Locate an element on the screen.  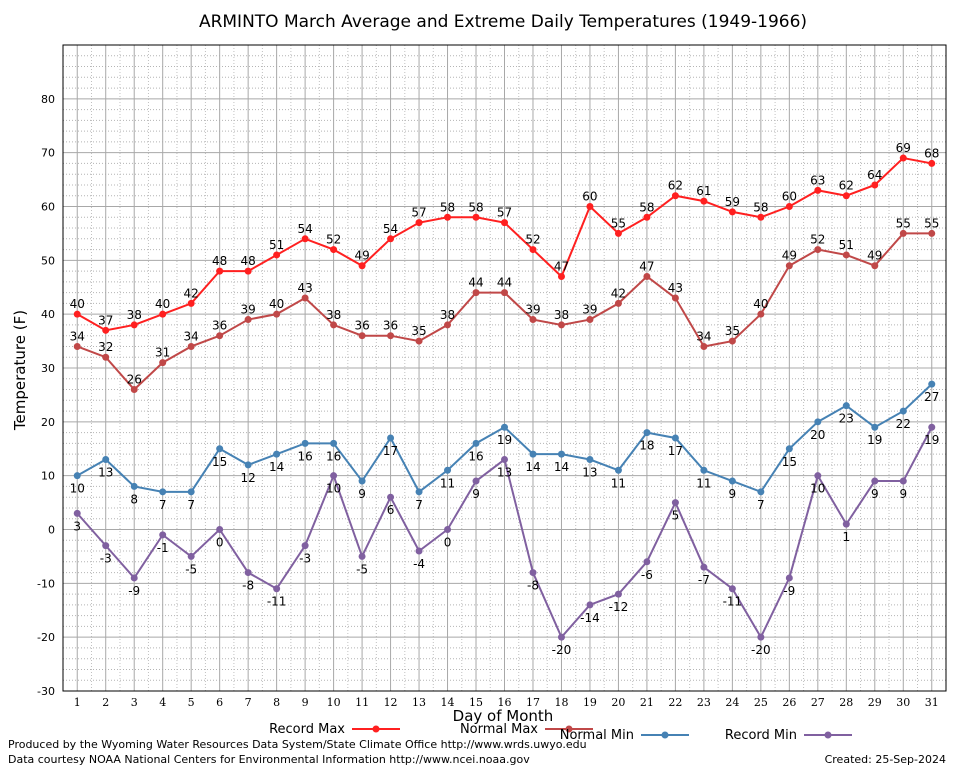
data-label: 11 is located at coordinates (447, 483).